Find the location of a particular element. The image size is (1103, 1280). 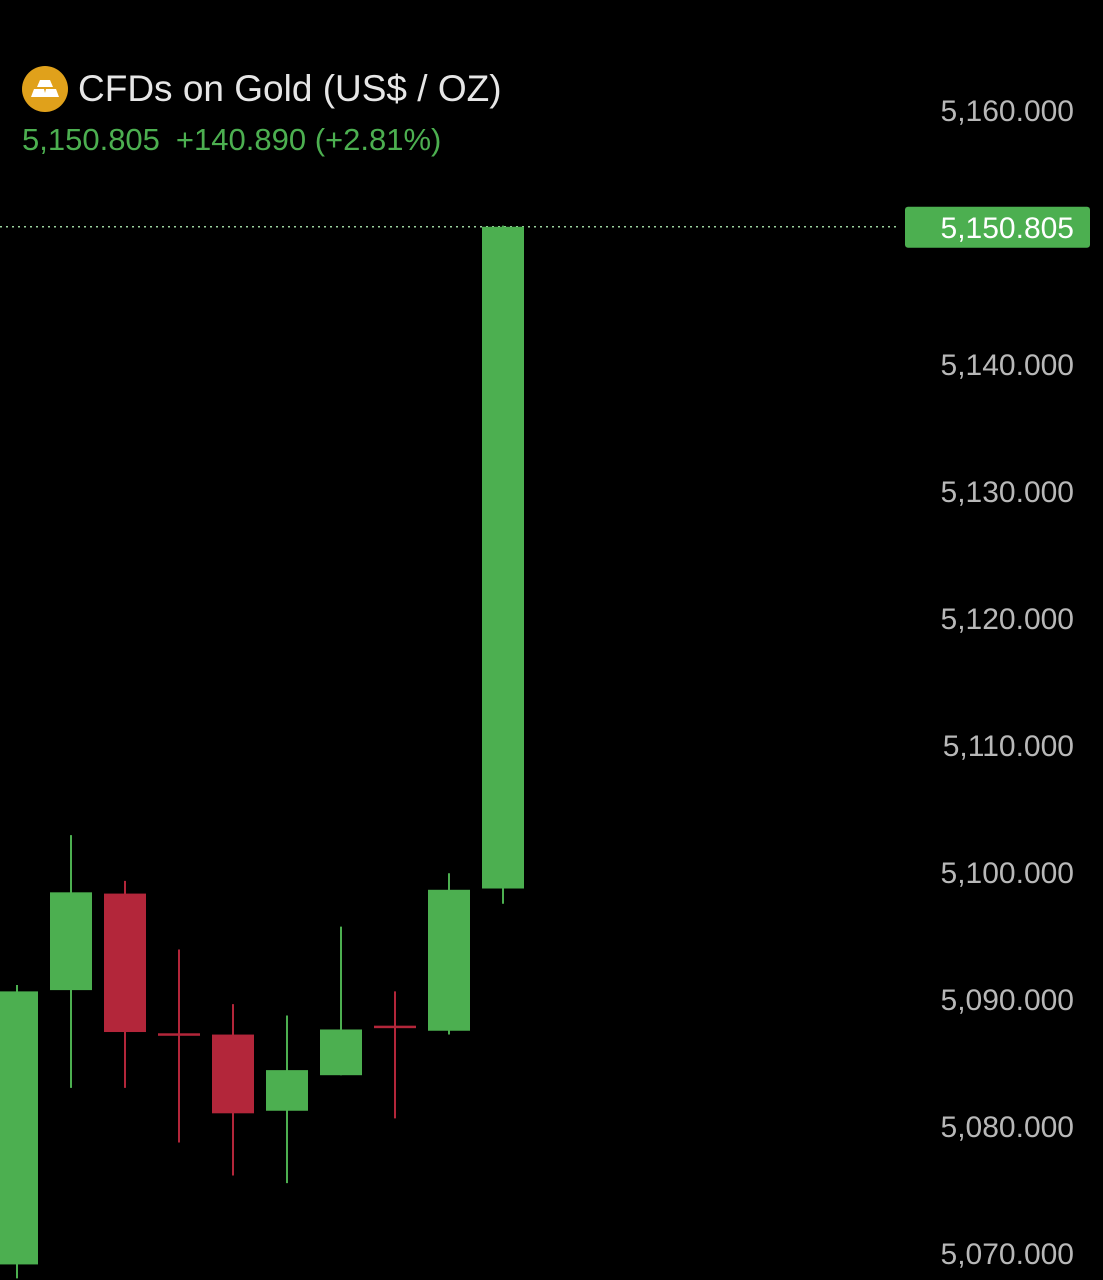

last-price-badge is located at coordinates (997, 227).